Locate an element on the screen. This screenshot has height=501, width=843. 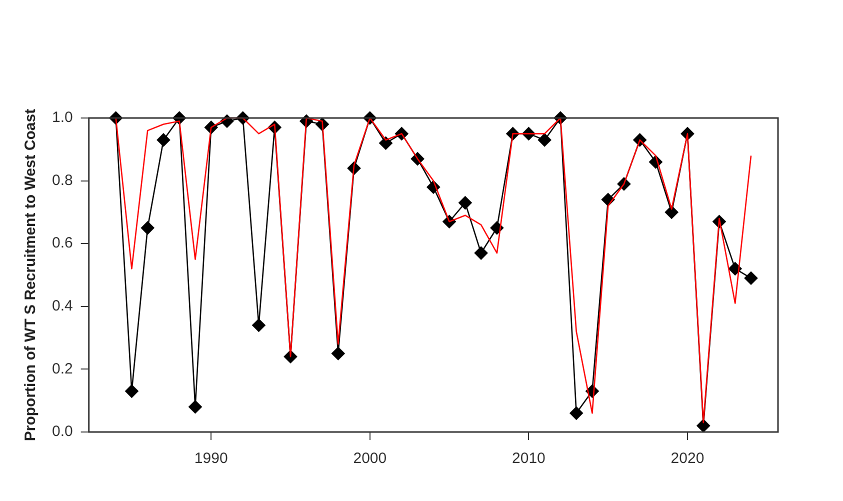
y-tick-label: 0.2 is located at coordinates (62, 369).